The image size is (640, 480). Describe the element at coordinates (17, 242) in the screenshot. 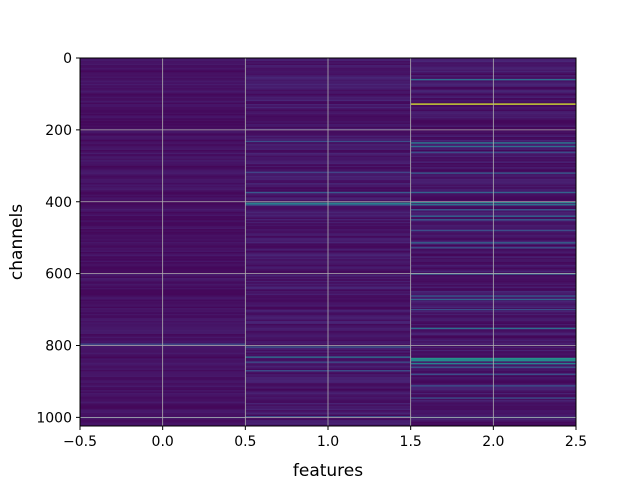

I see `y-axis-label: channels` at that location.